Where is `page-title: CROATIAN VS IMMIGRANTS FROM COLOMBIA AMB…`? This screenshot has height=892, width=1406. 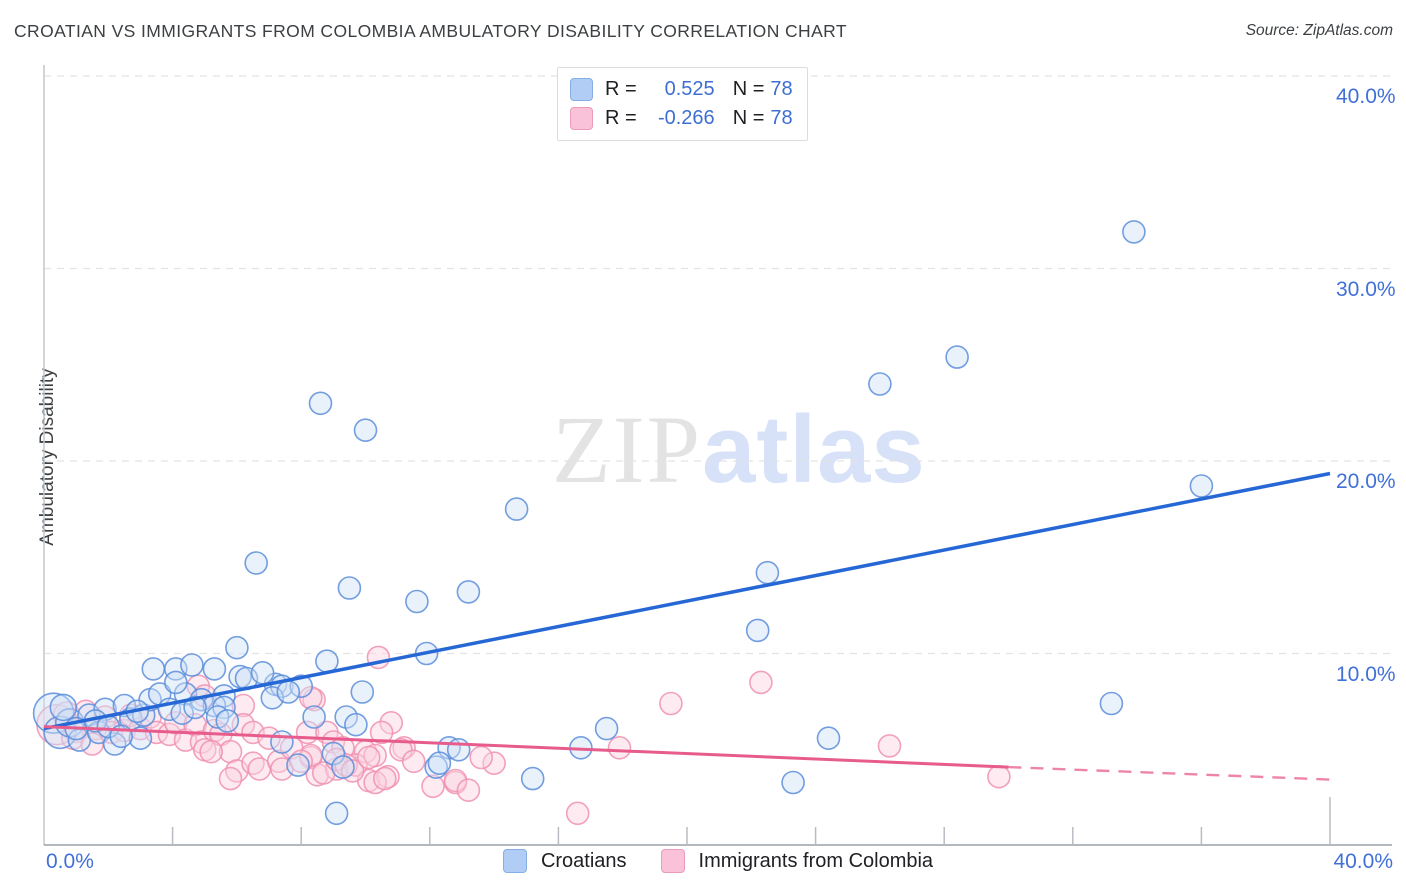 page-title: CROATIAN VS IMMIGRANTS FROM COLOMBIA AMB… is located at coordinates (430, 31).